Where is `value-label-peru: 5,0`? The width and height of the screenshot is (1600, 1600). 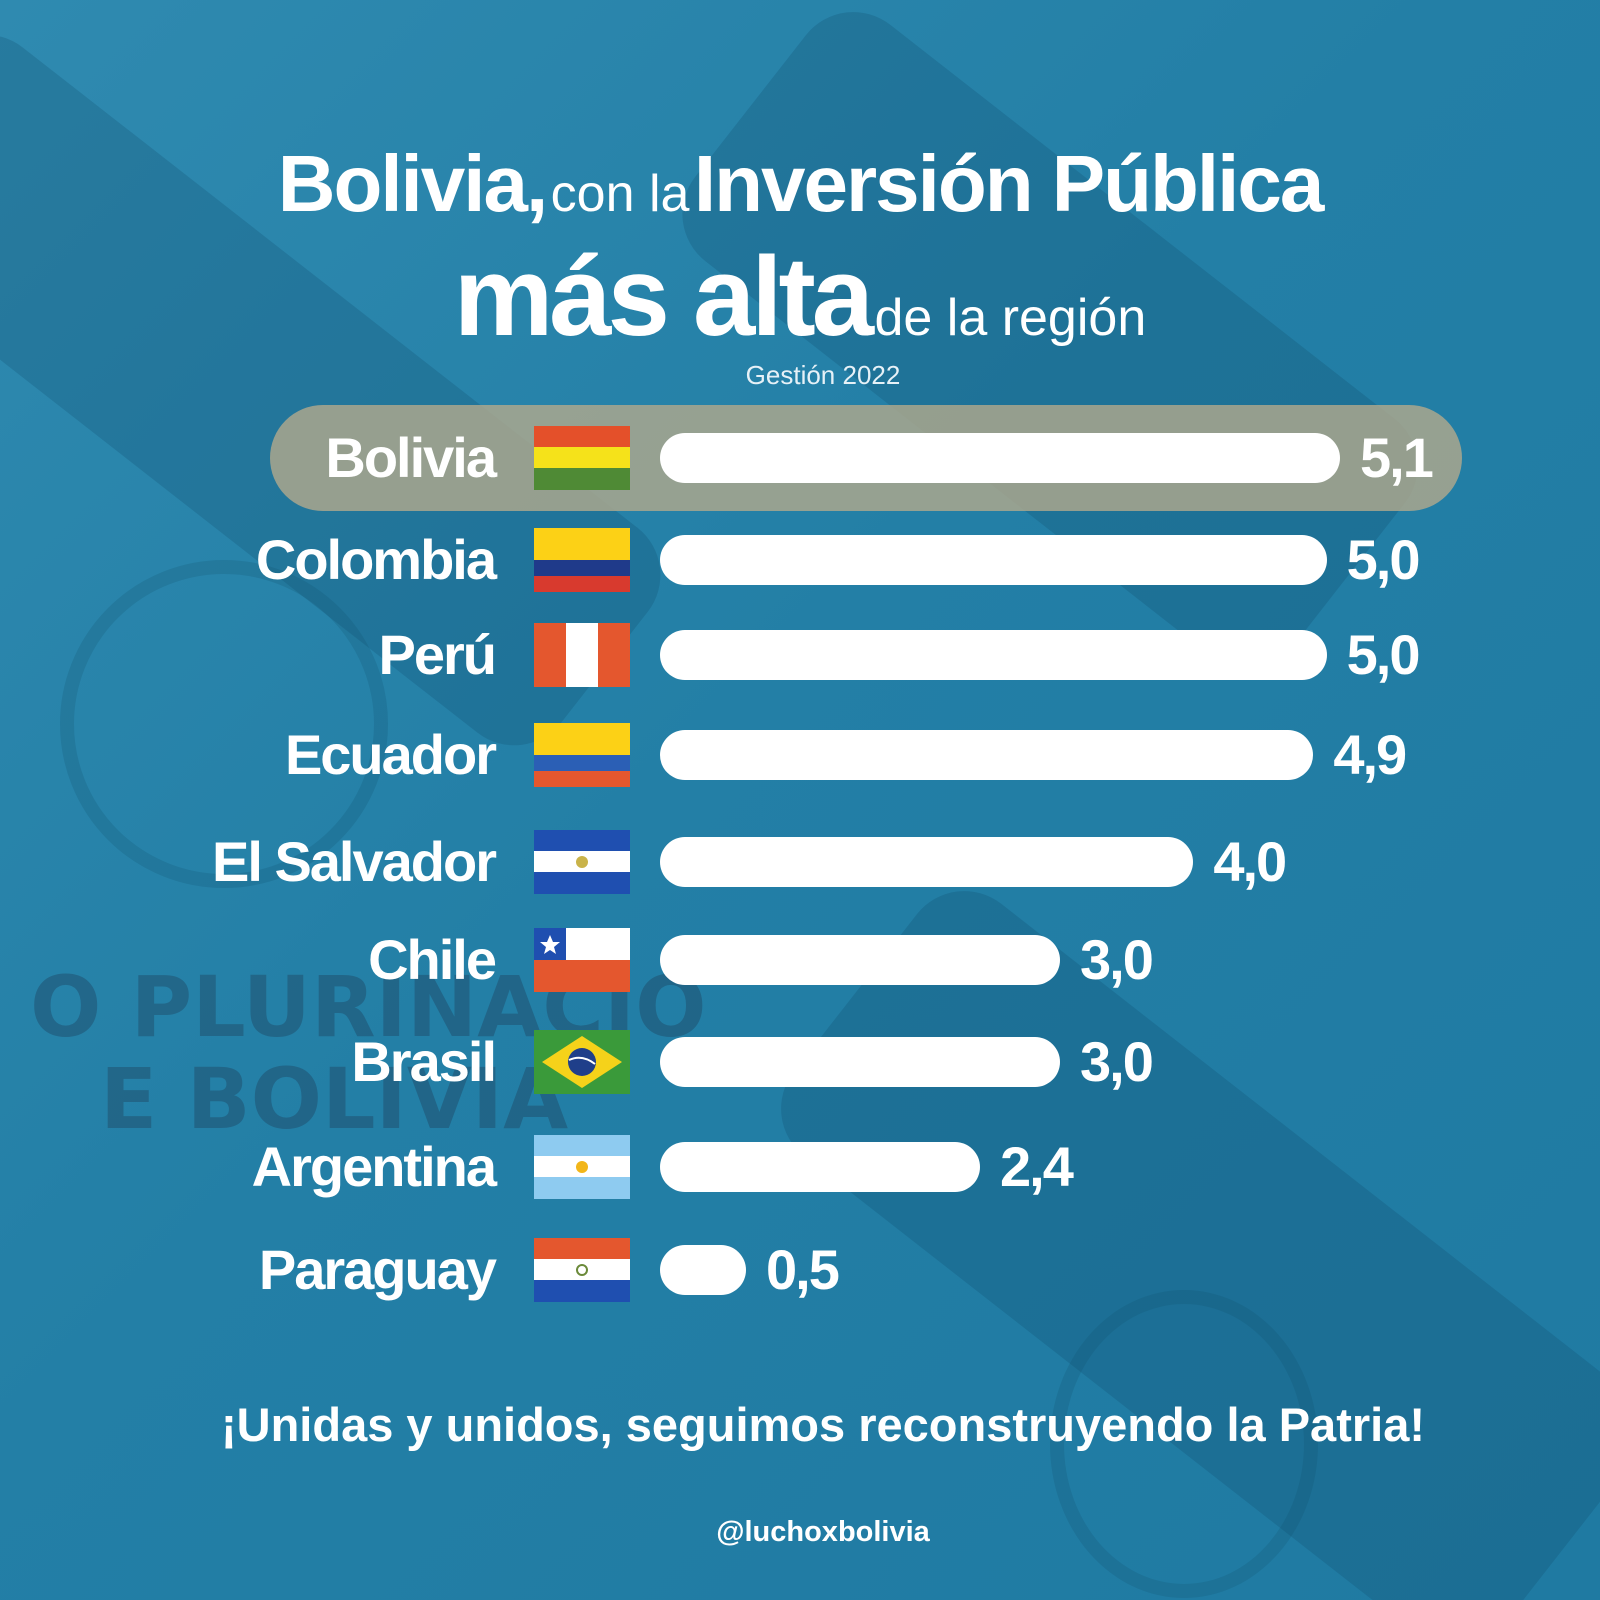
value-label-peru: 5,0 is located at coordinates (1383, 654).